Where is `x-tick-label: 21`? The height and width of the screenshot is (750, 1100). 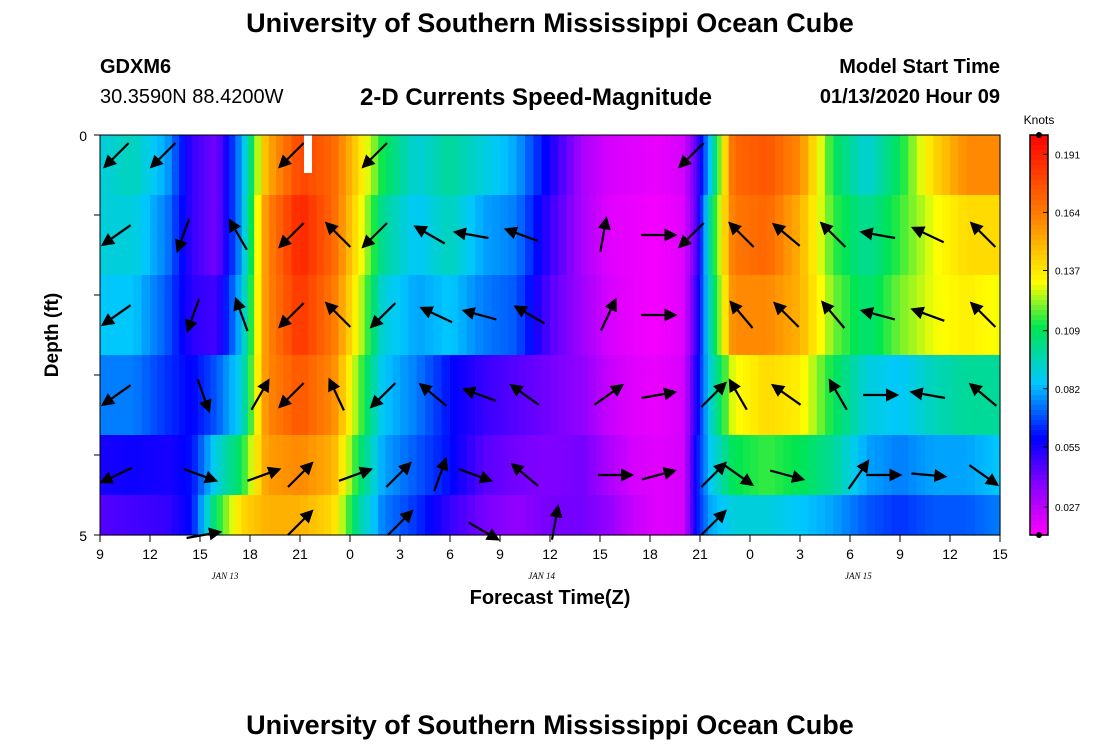
x-tick-label: 21 is located at coordinates (700, 554).